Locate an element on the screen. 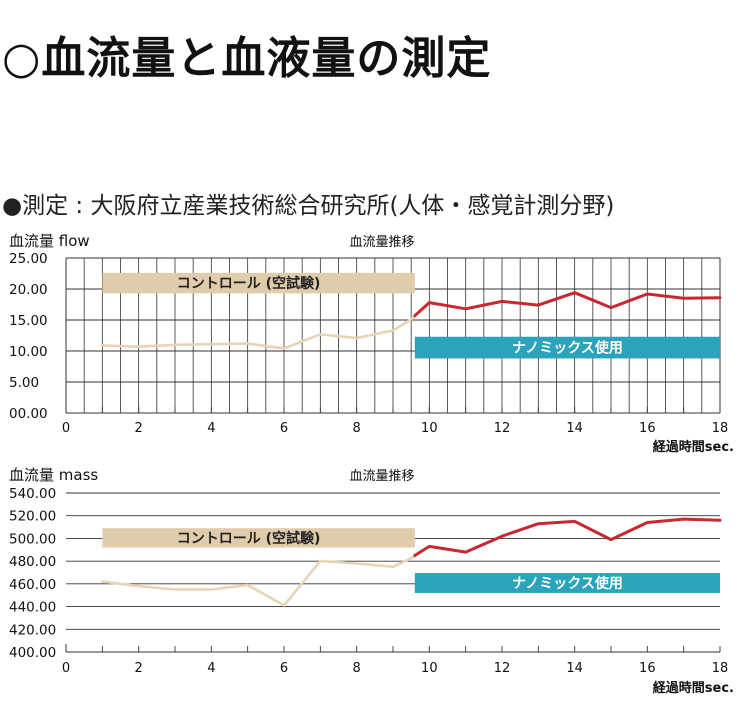 The height and width of the screenshot is (726, 750). page-title: ○血流量と血液量の測定 is located at coordinates (247, 58).